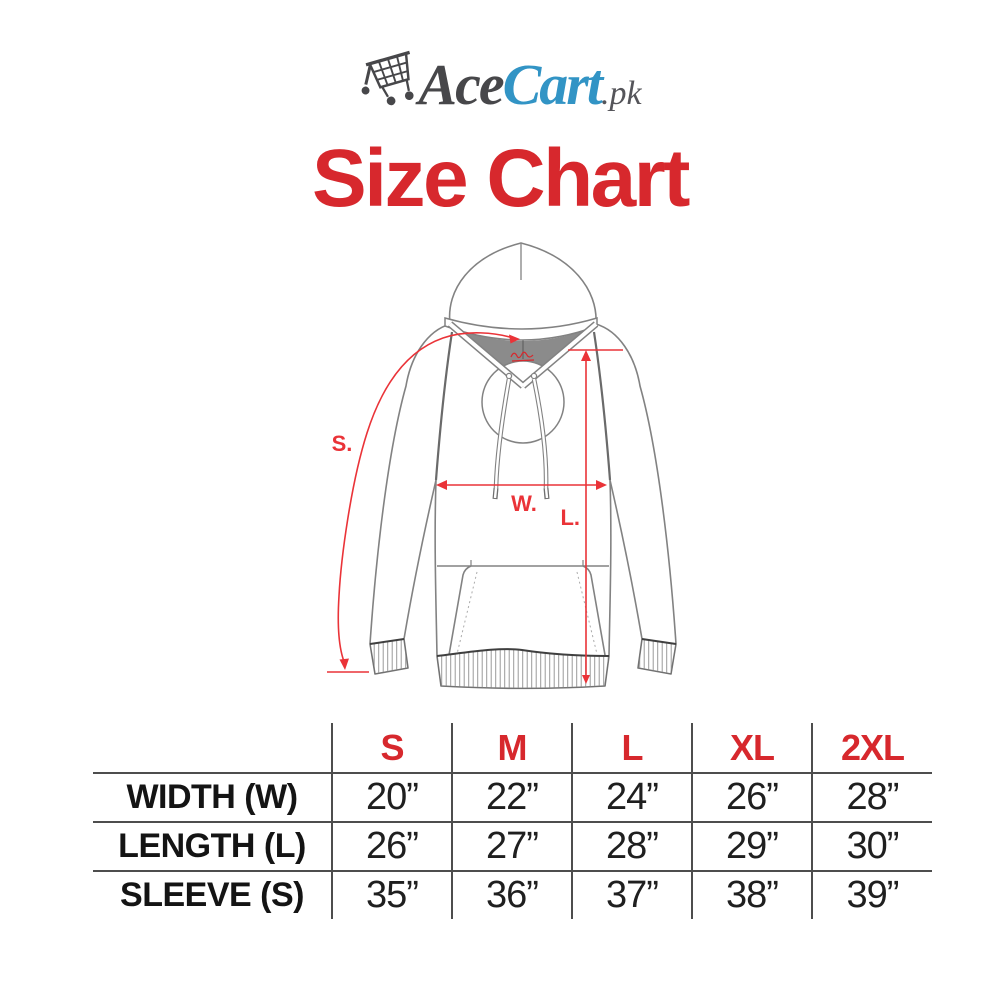  I want to click on grommet-left, so click(509, 376).